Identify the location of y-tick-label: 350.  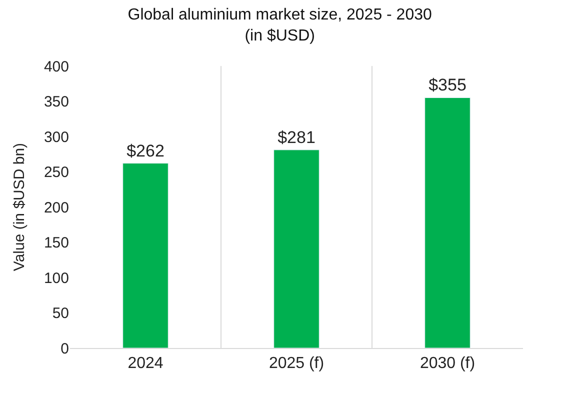
(56, 102).